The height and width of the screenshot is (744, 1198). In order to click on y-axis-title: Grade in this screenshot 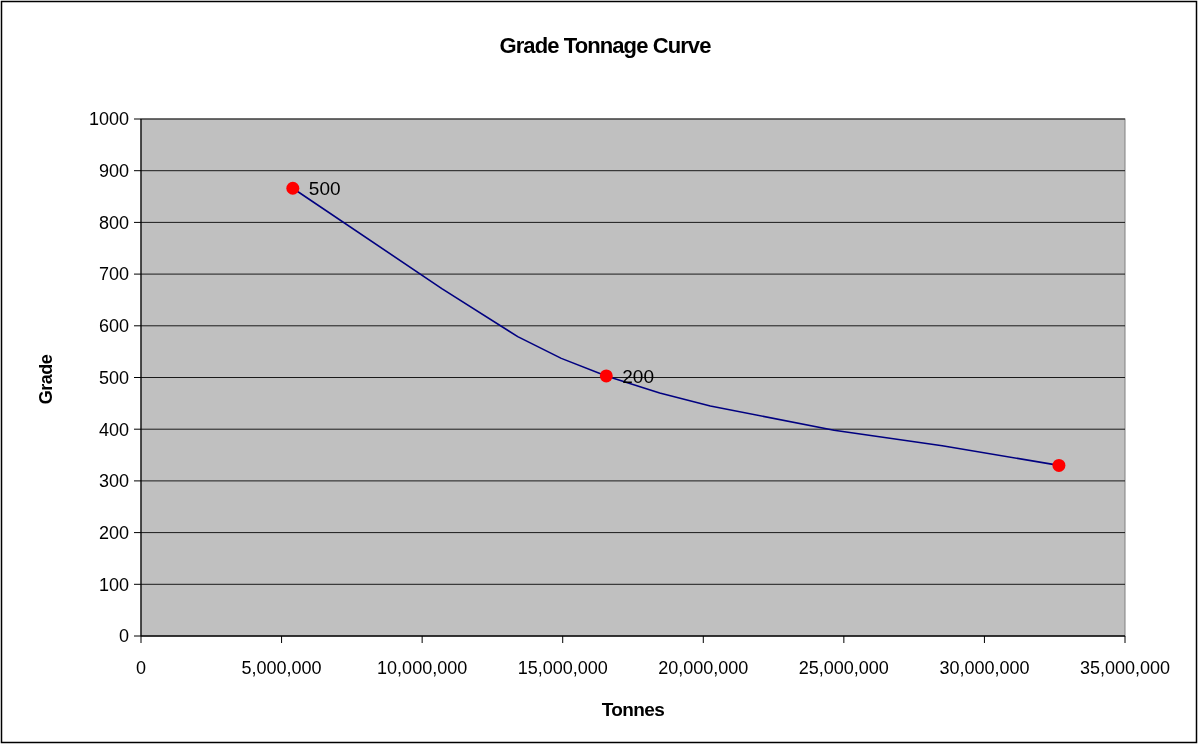, I will do `click(46, 379)`.